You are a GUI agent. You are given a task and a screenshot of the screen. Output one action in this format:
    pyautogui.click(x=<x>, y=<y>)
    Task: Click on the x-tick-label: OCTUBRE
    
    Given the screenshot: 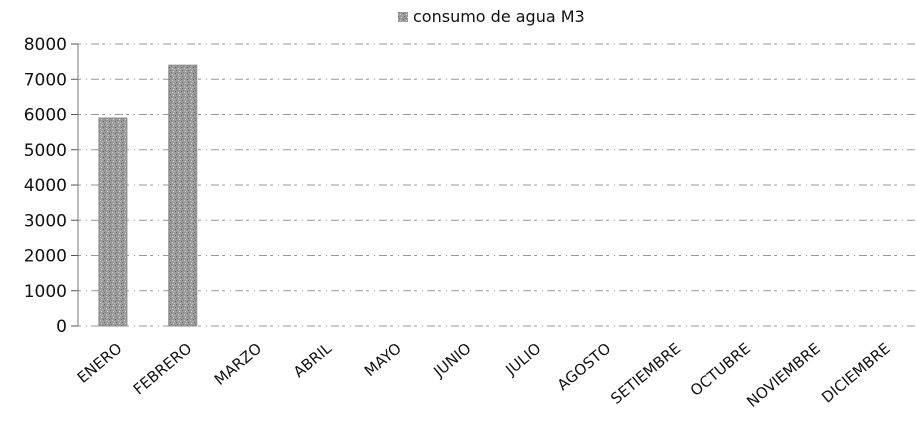 What is the action you would take?
    pyautogui.click(x=720, y=369)
    